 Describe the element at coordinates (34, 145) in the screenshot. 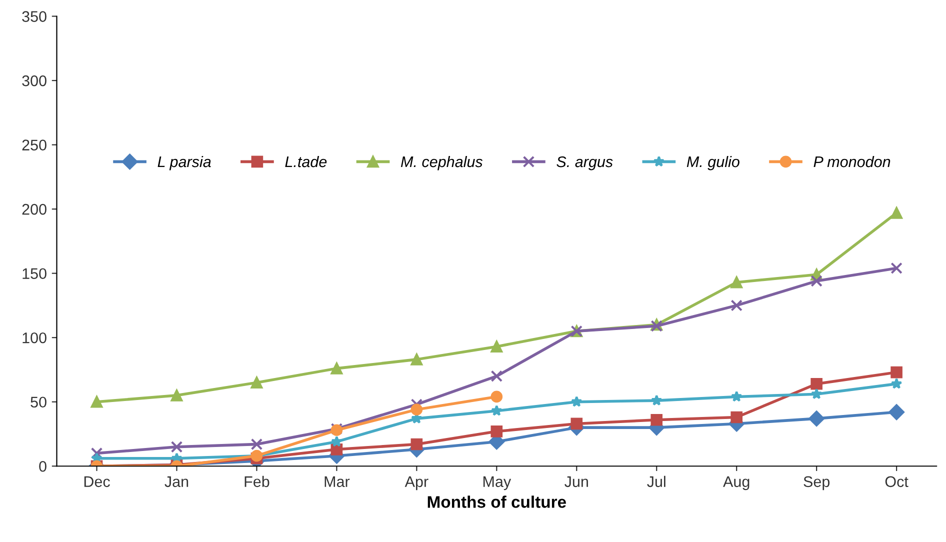

I see `y-tick-label: 250` at that location.